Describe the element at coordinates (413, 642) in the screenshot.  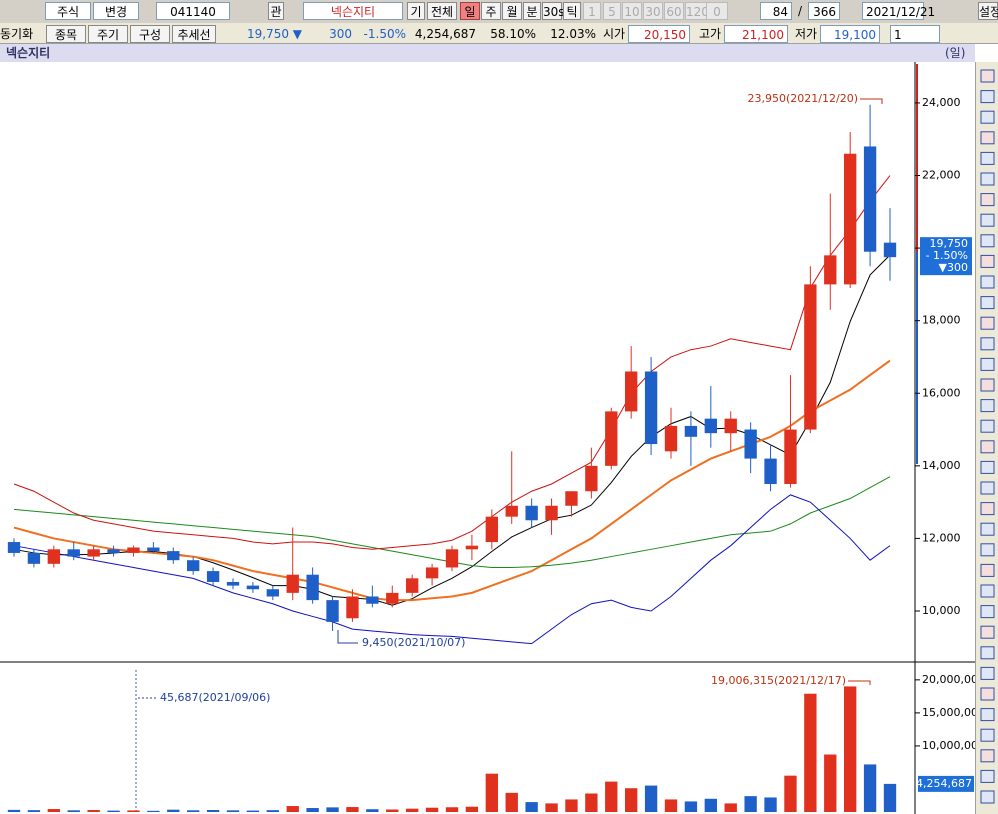
I see `annotation: 9,450(2021/10/07)` at that location.